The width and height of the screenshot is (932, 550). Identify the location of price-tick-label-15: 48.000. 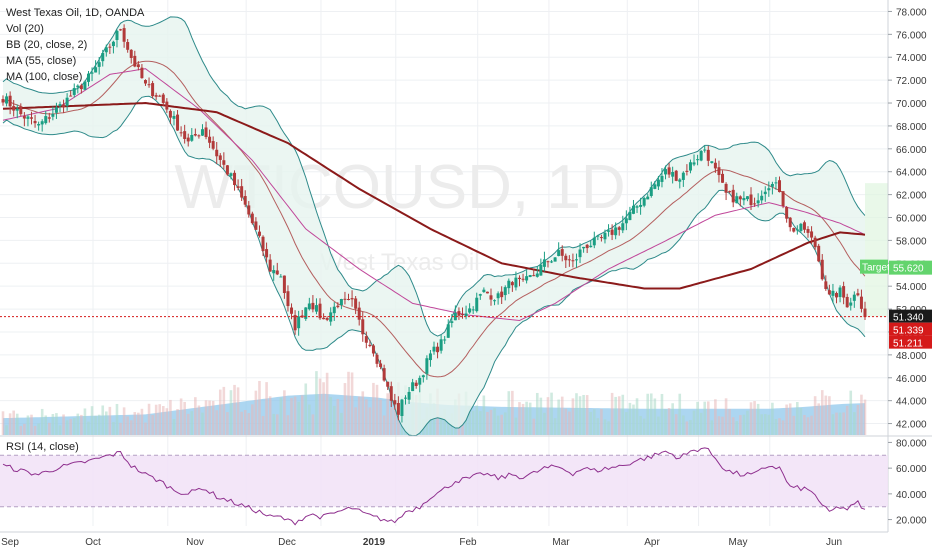
(911, 356).